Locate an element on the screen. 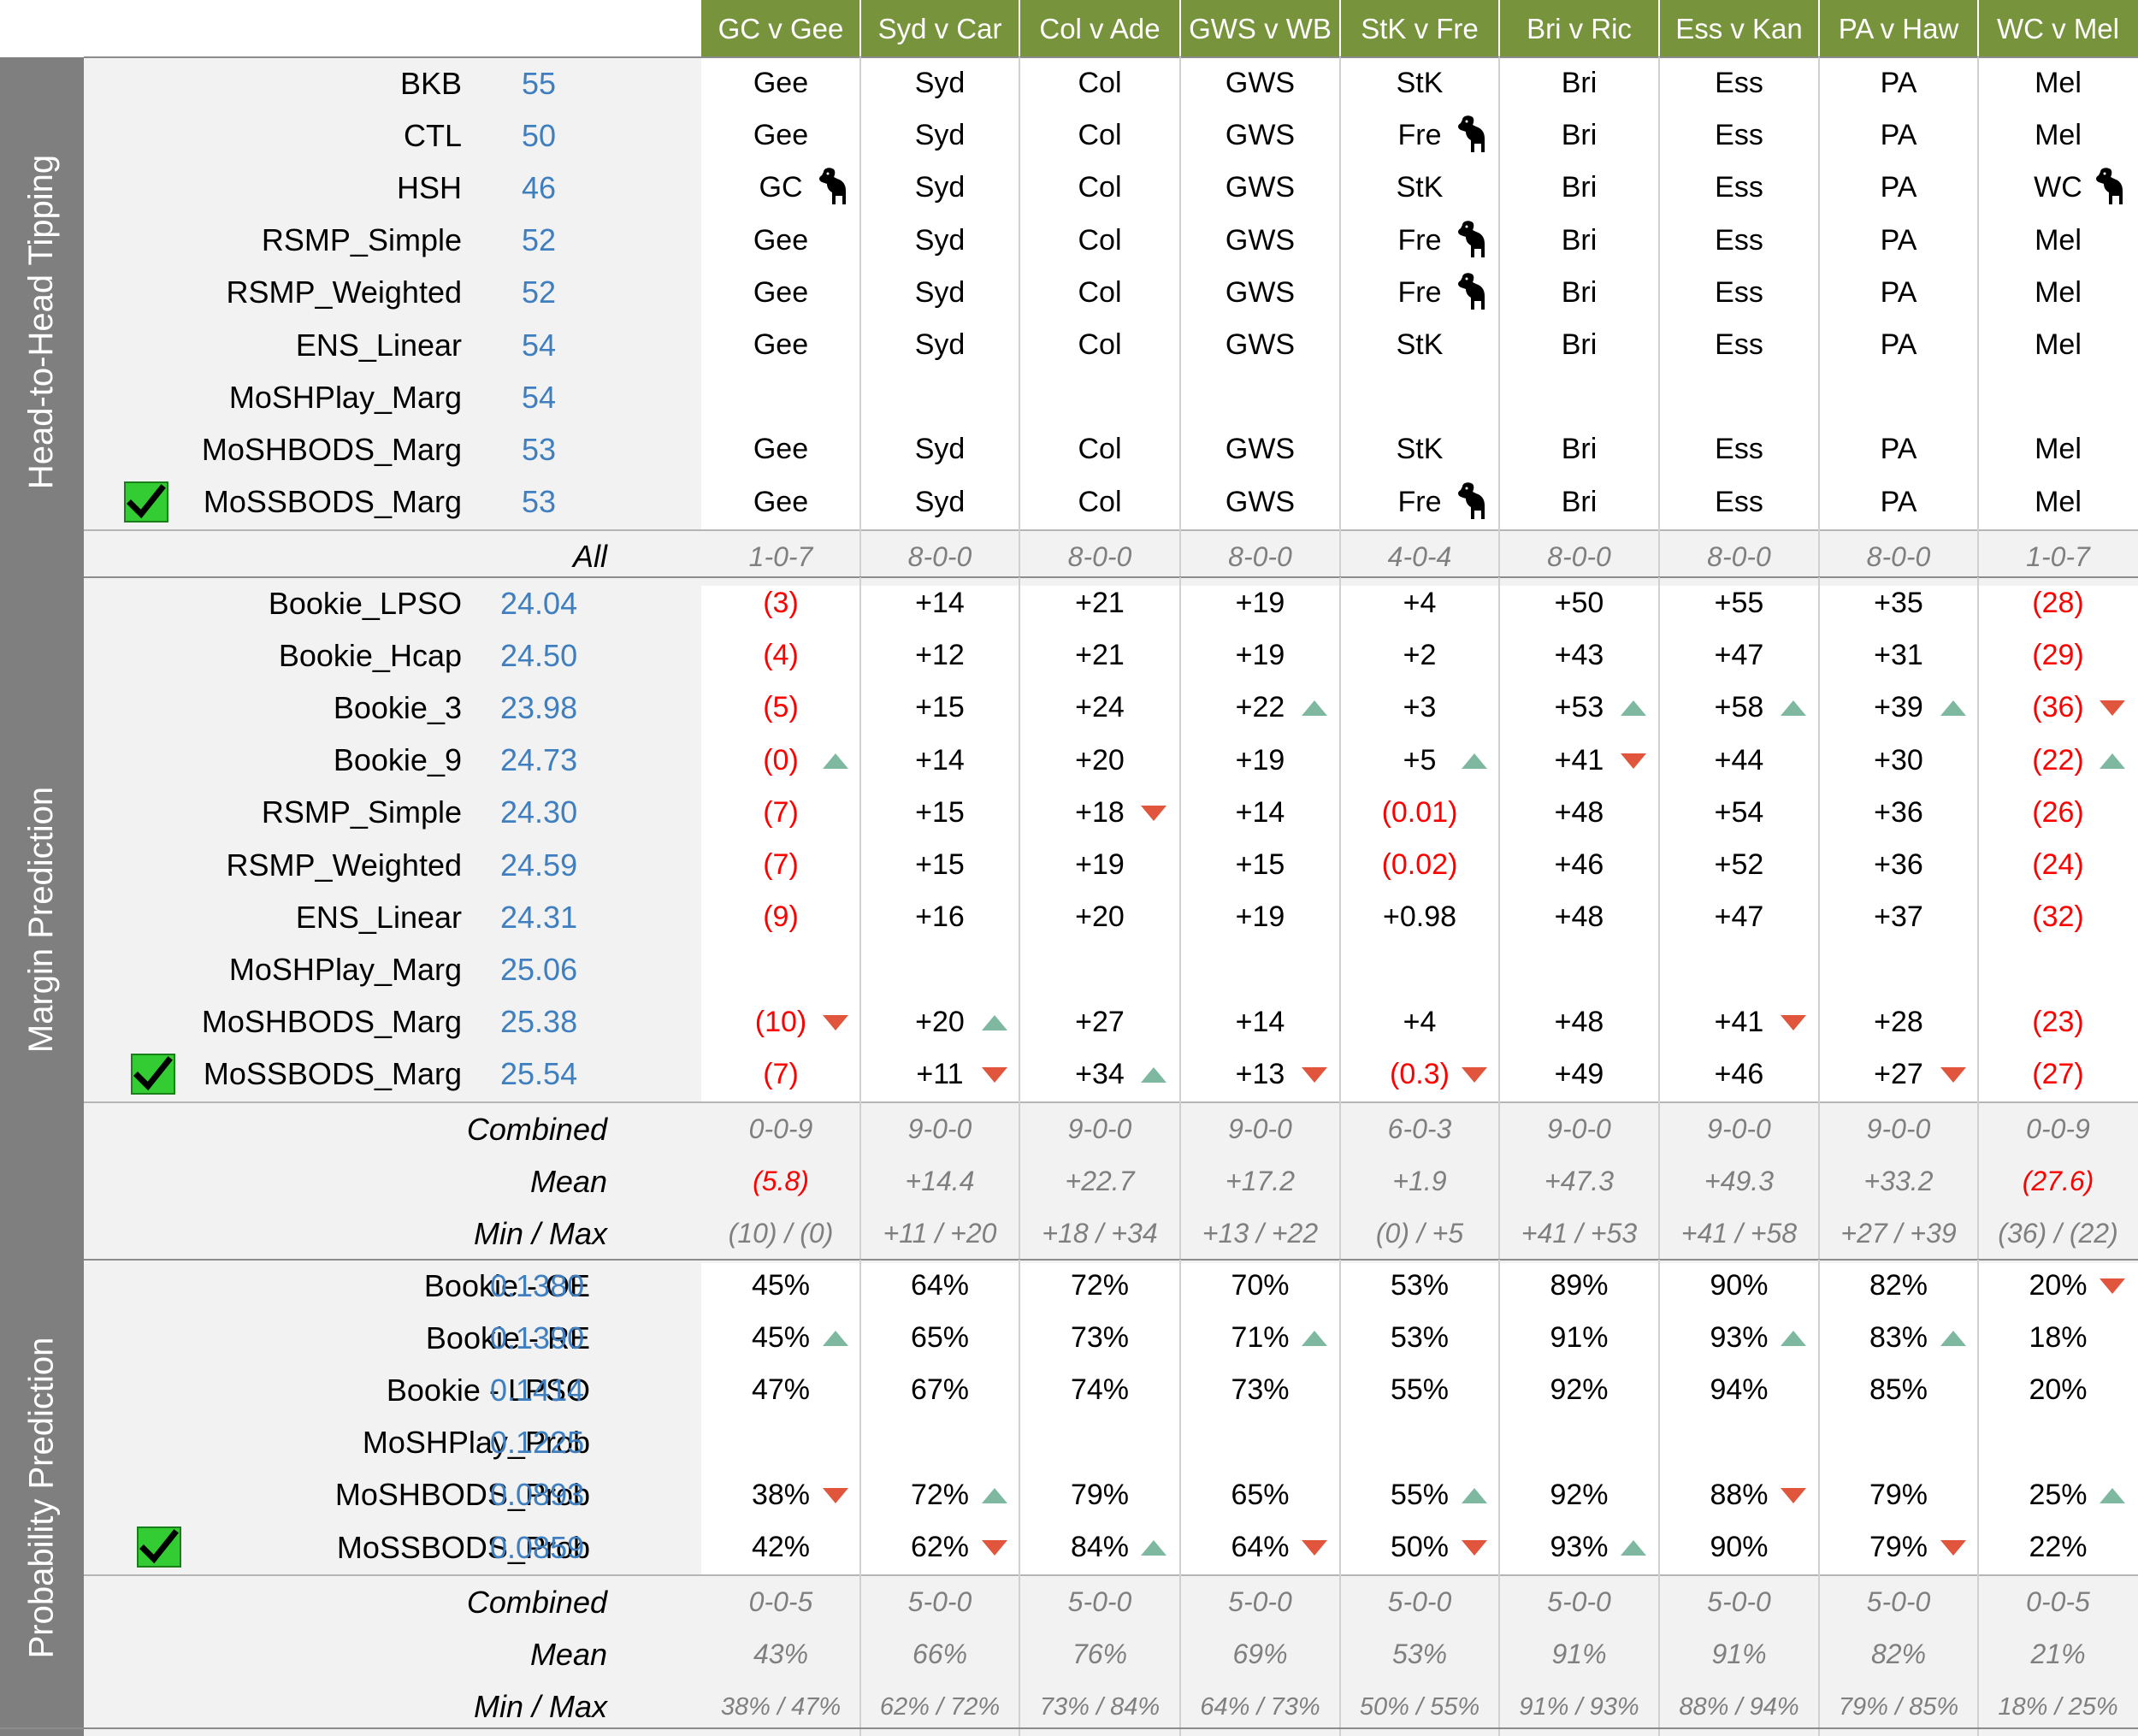 The image size is (2138, 1736). summary-cell: +11 / +20 is located at coordinates (940, 1233).